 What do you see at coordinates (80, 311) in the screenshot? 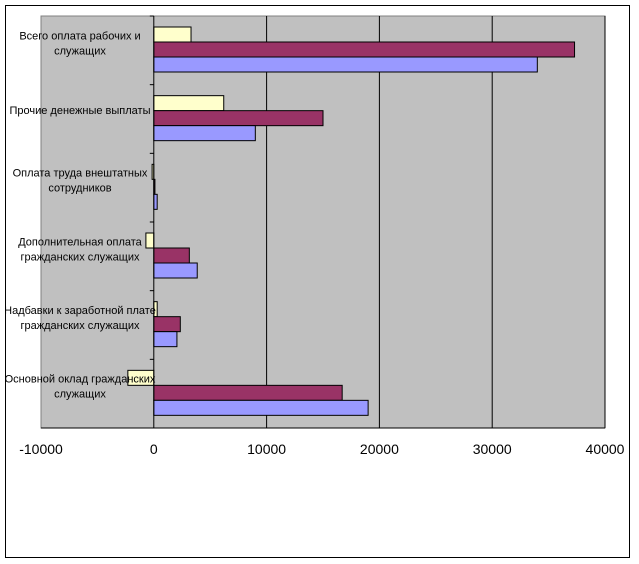
I see `category-label-line: Надбавки к заработной плате` at bounding box center [80, 311].